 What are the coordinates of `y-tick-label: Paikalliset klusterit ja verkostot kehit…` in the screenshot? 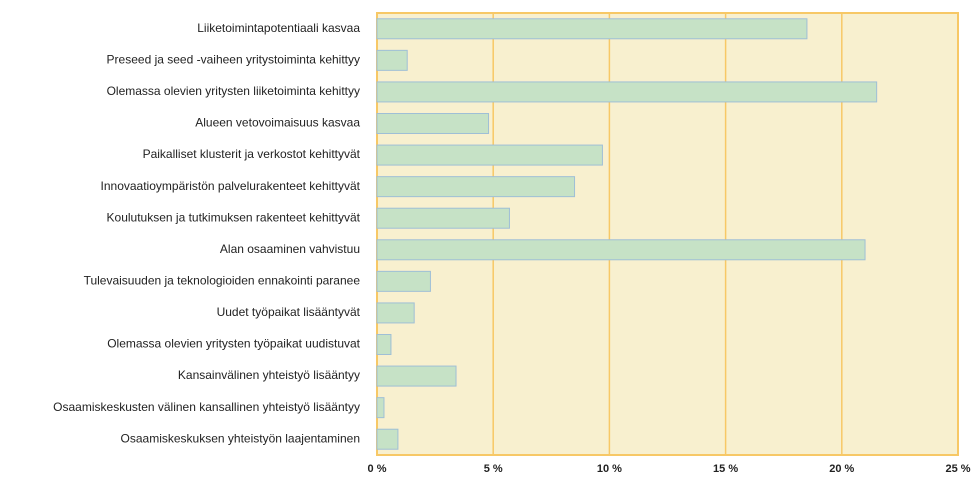 It's located at (252, 154).